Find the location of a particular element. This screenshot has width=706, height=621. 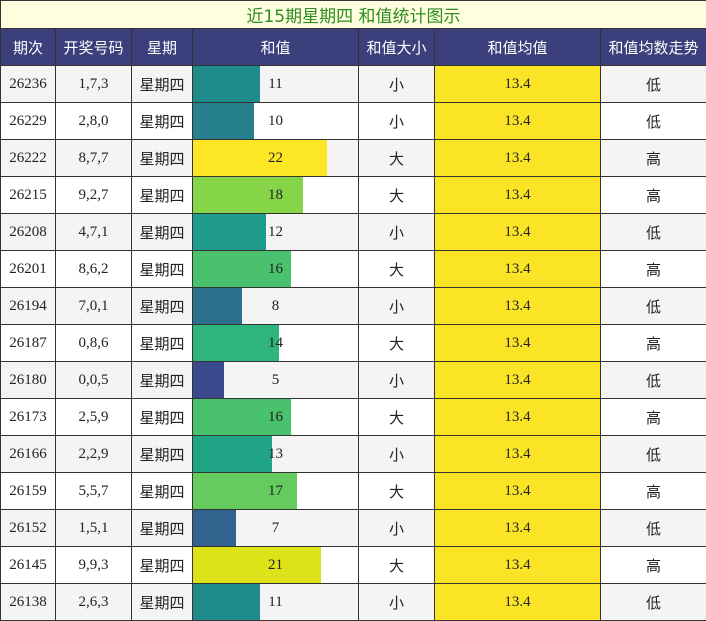

table-row: 26152 1,5,1 星期四 7 小 13.4 低 is located at coordinates (353, 528).